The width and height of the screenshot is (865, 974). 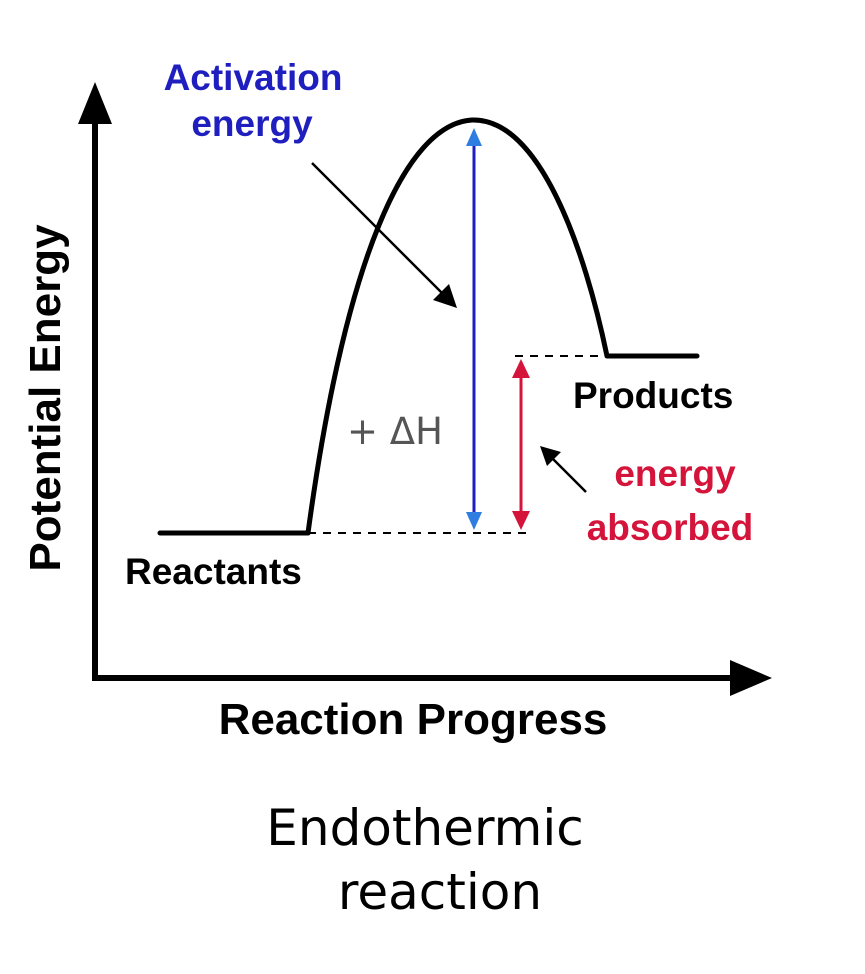 What do you see at coordinates (432, 678) in the screenshot?
I see `x-axis` at bounding box center [432, 678].